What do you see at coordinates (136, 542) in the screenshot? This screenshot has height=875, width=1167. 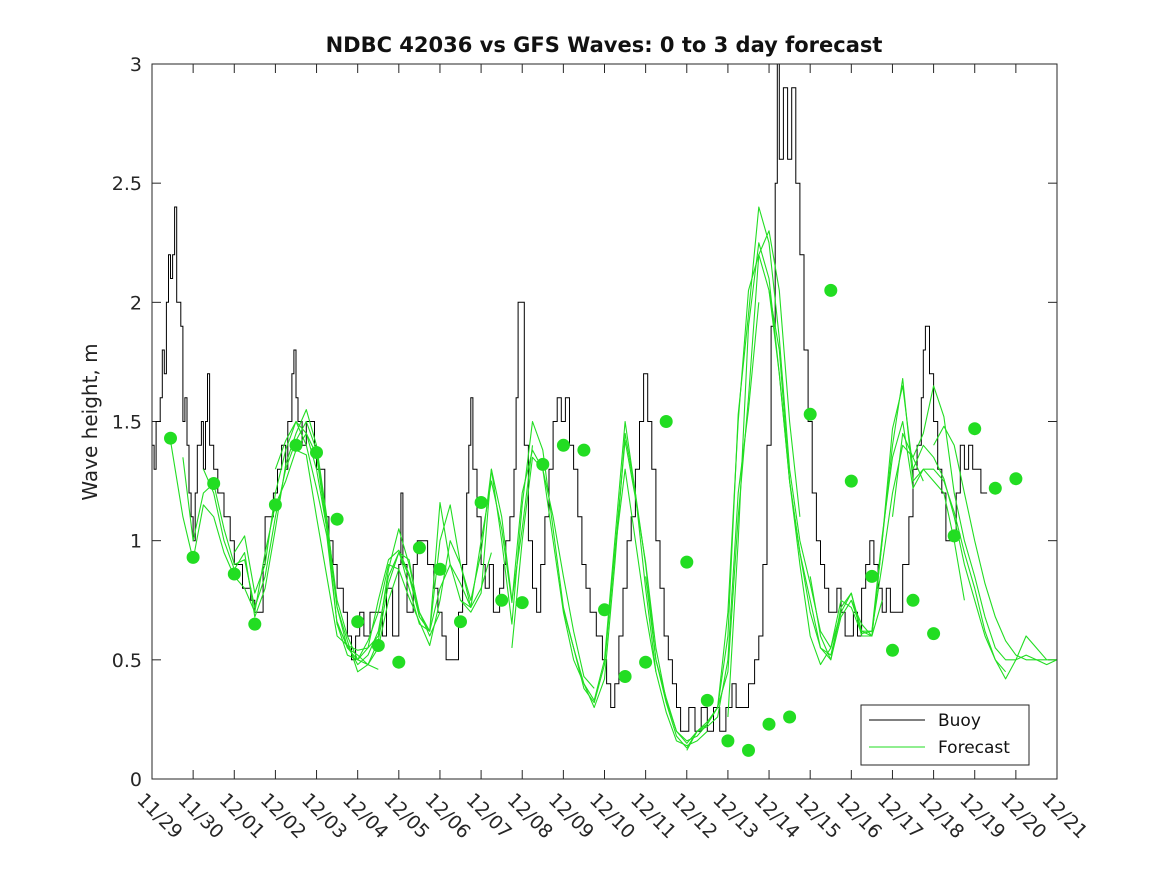 I see `y-tick-label: 1` at bounding box center [136, 542].